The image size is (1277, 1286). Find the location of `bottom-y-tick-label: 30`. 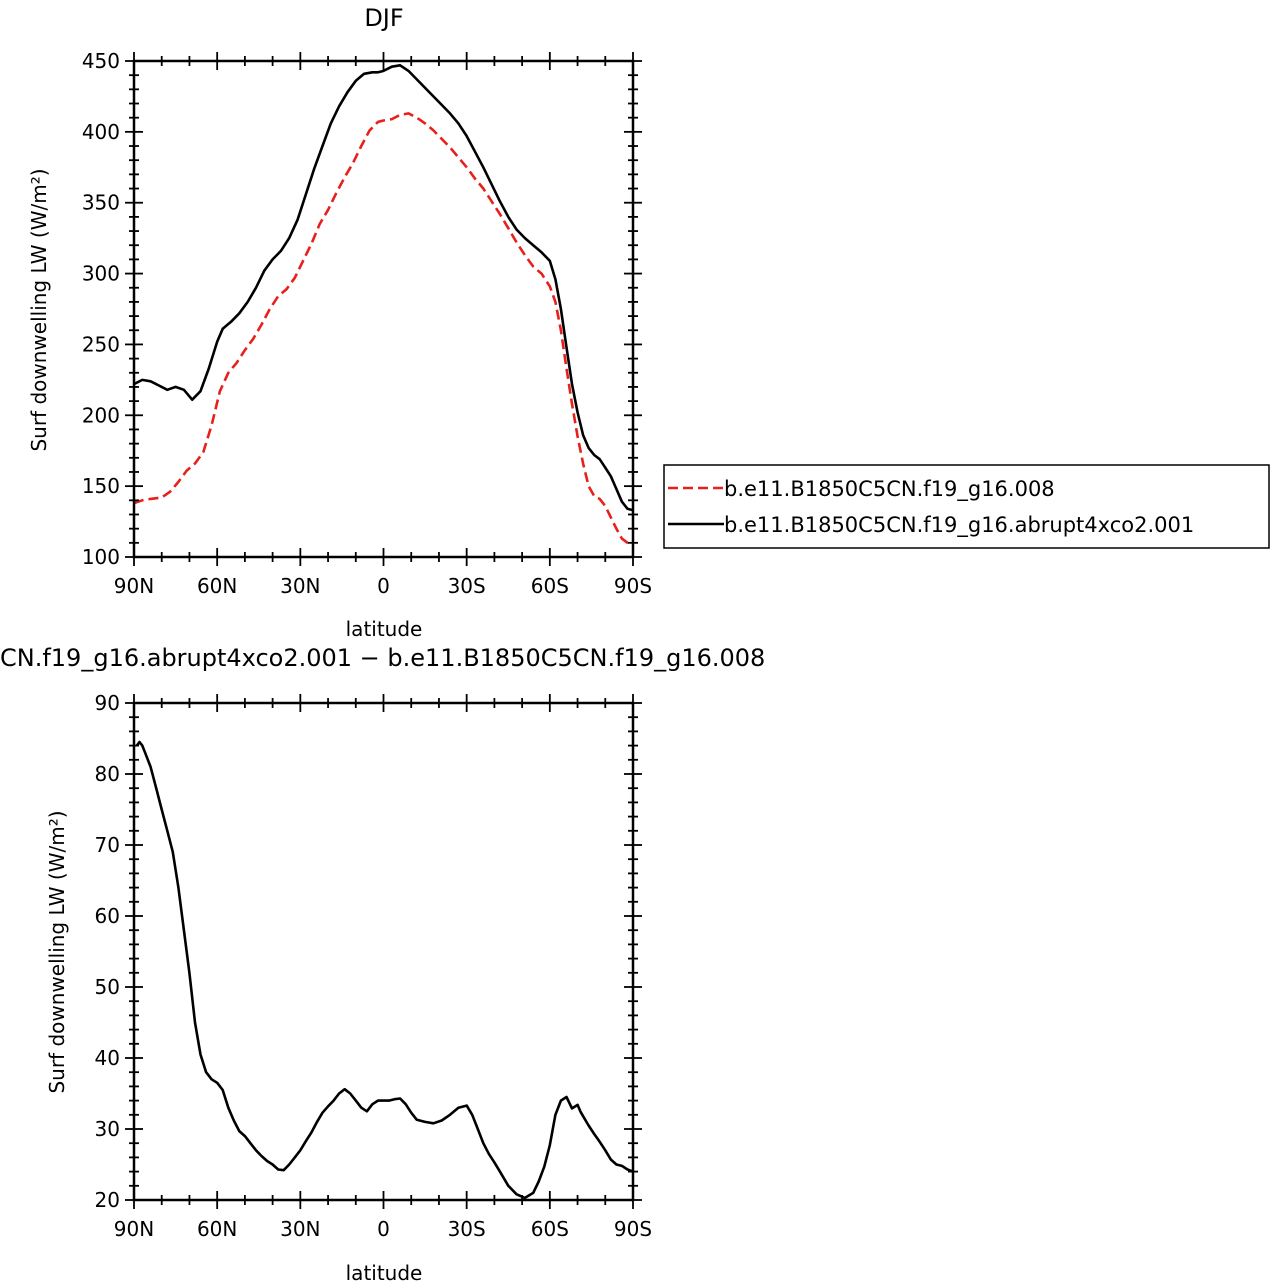

bottom-y-tick-label: 30 is located at coordinates (107, 1129).